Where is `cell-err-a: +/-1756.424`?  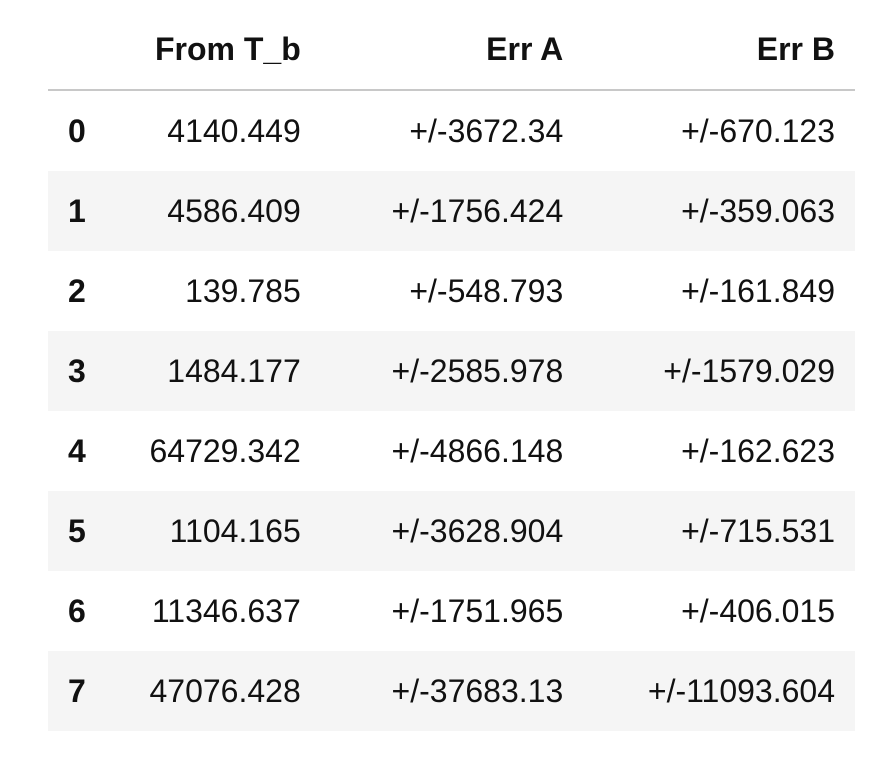 cell-err-a: +/-1756.424 is located at coordinates (477, 210).